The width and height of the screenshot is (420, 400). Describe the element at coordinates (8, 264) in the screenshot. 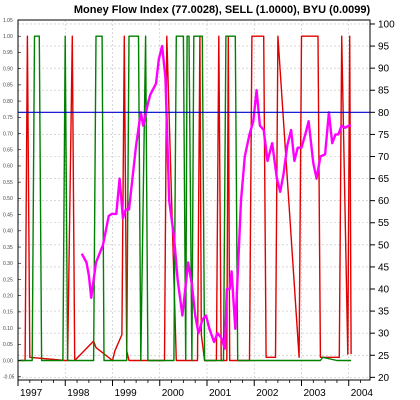

I see `left-tick-label: 0.30` at that location.